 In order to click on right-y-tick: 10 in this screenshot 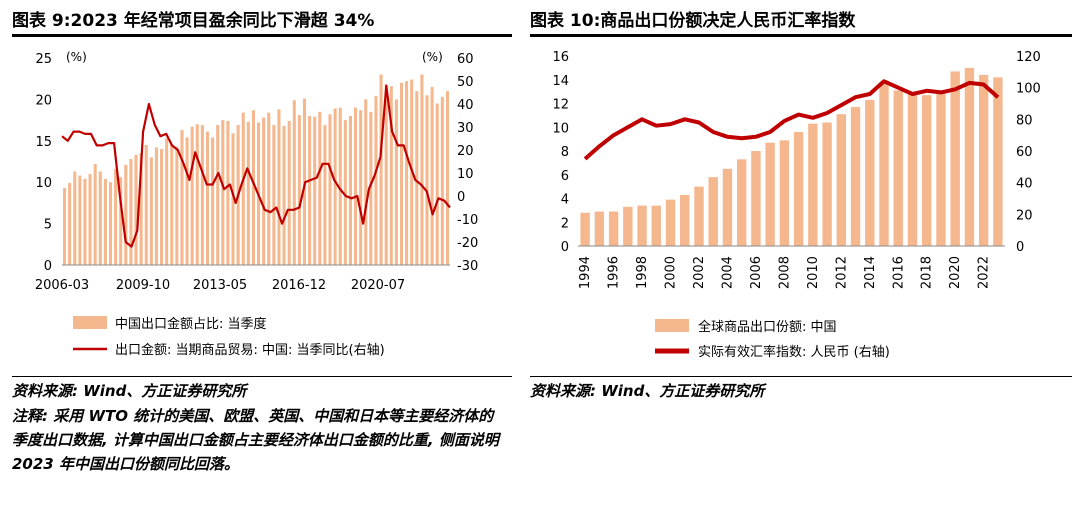, I will do `click(465, 174)`.